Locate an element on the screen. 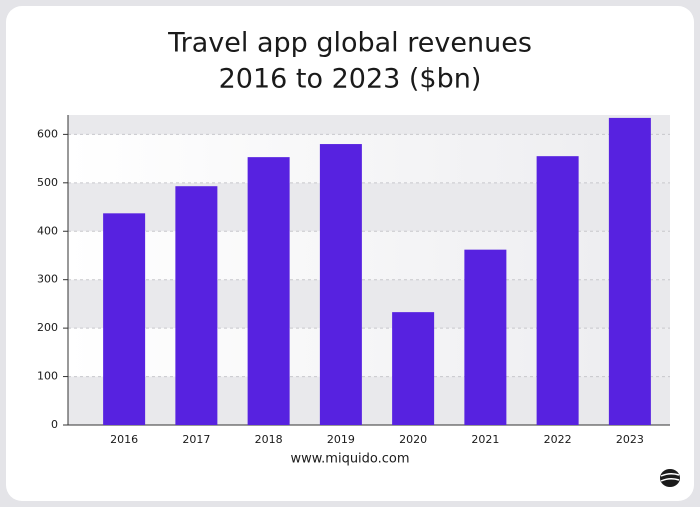 Image resolution: width=700 pixels, height=507 pixels. y-tick-label: 200 is located at coordinates (47, 327).